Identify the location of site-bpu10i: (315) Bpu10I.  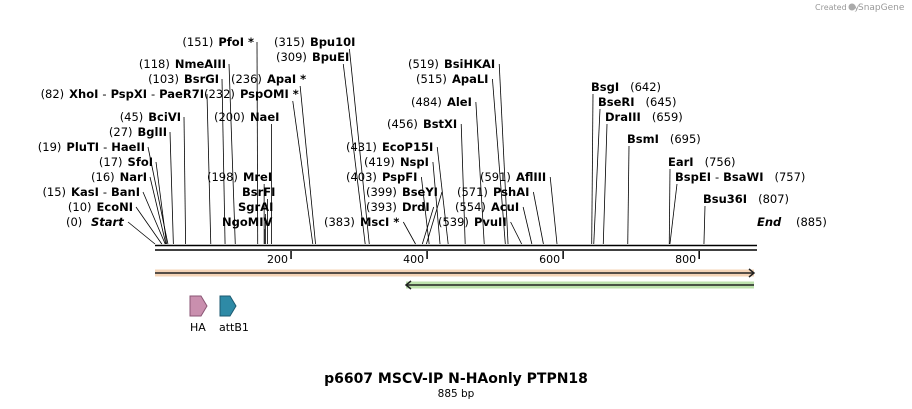
(314, 42).